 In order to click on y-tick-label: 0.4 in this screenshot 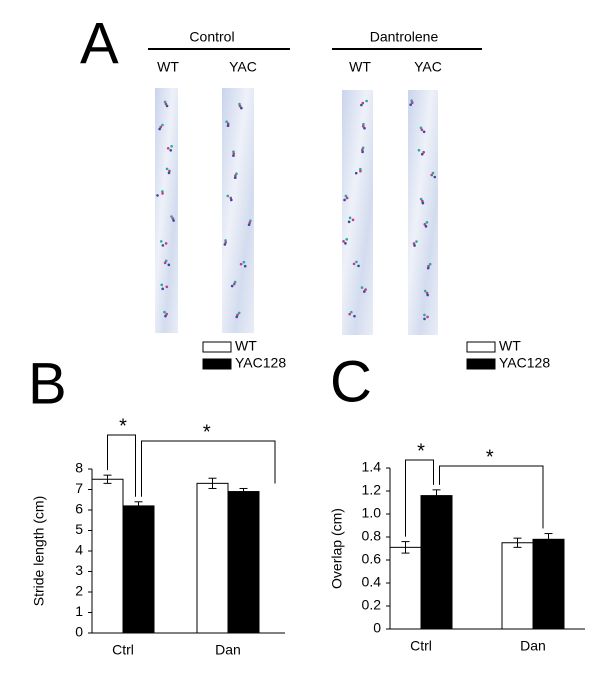, I will do `click(372, 582)`.